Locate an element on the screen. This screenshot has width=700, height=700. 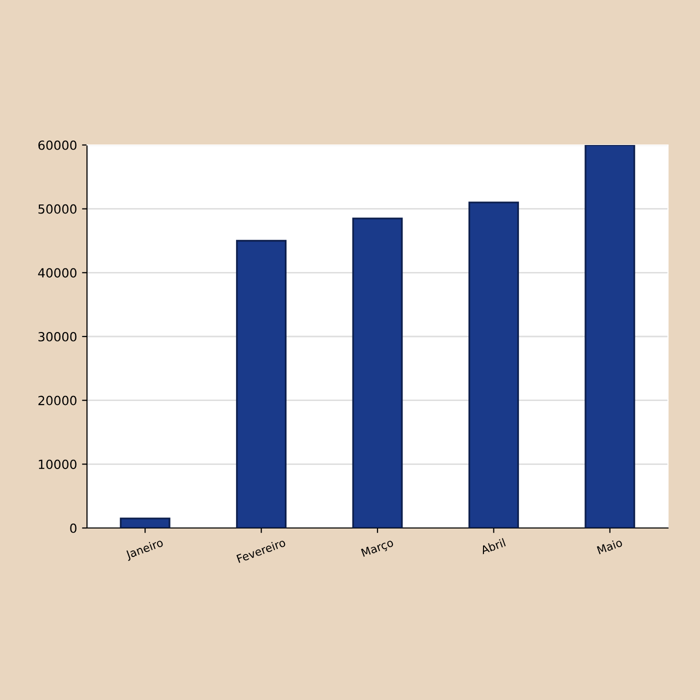
y-tick-label: 50000 is located at coordinates (57, 209).